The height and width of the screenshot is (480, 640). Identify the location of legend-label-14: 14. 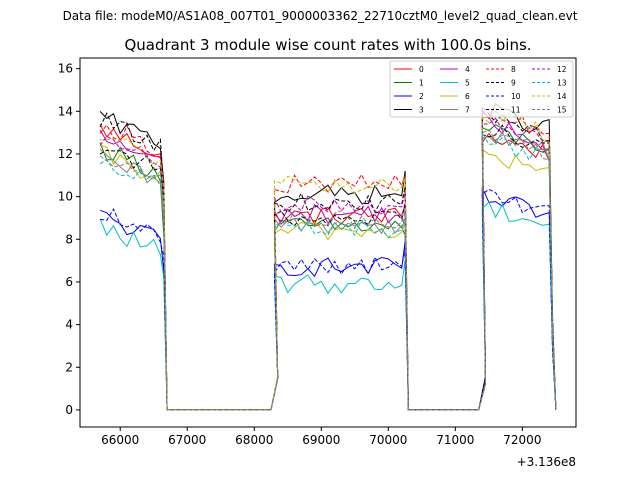
(562, 96).